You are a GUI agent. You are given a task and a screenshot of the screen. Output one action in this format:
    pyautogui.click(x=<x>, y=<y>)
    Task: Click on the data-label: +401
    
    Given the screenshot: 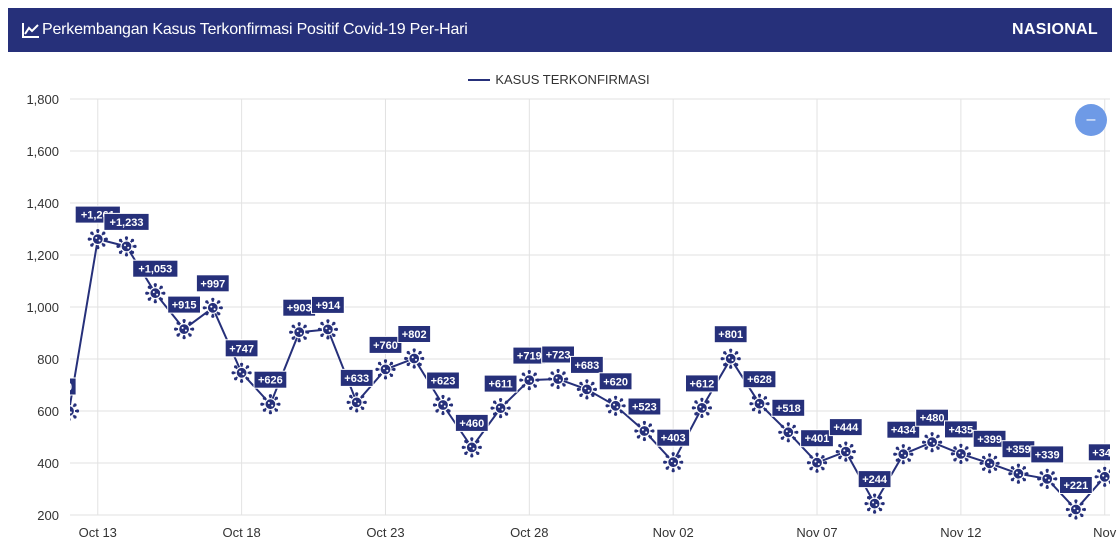 What is the action you would take?
    pyautogui.click(x=817, y=438)
    